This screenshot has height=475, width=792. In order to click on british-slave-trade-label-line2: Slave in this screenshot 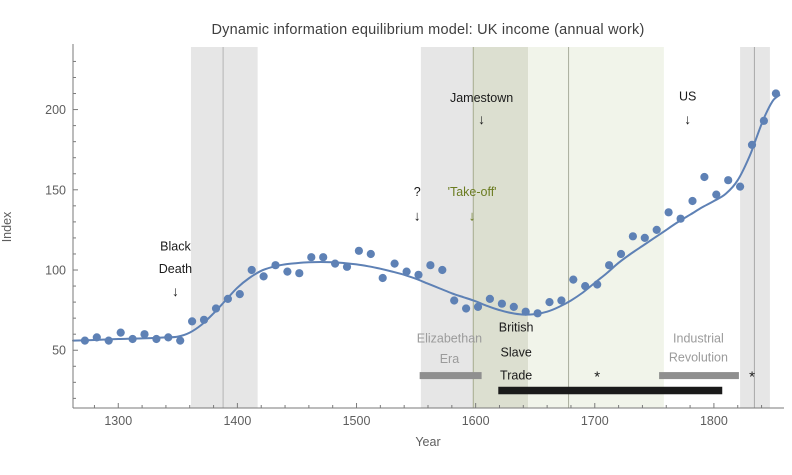, I will do `click(516, 352)`.